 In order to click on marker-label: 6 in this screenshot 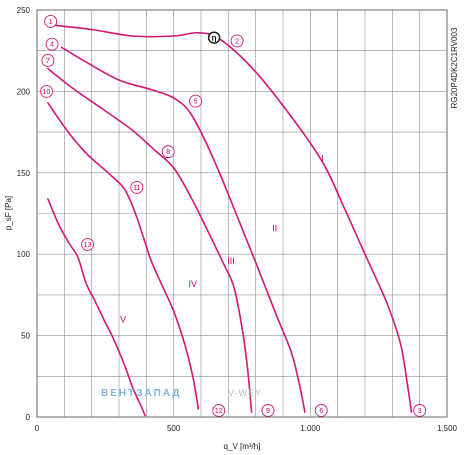, I will do `click(321, 411)`.